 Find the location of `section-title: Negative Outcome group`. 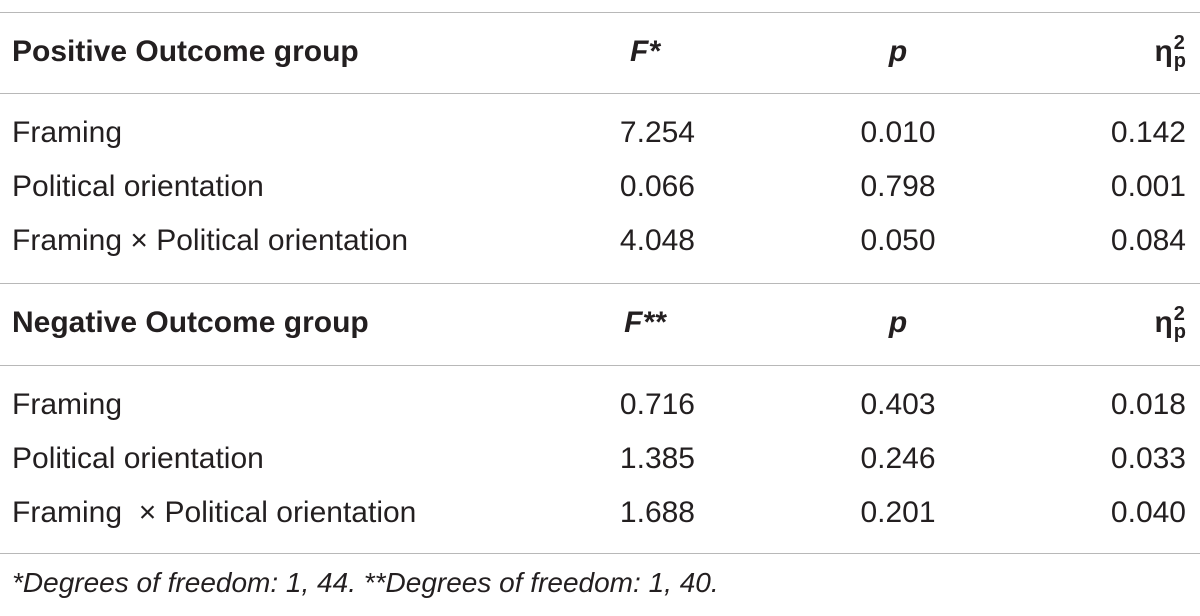

section-title: Negative Outcome group is located at coordinates (190, 322).